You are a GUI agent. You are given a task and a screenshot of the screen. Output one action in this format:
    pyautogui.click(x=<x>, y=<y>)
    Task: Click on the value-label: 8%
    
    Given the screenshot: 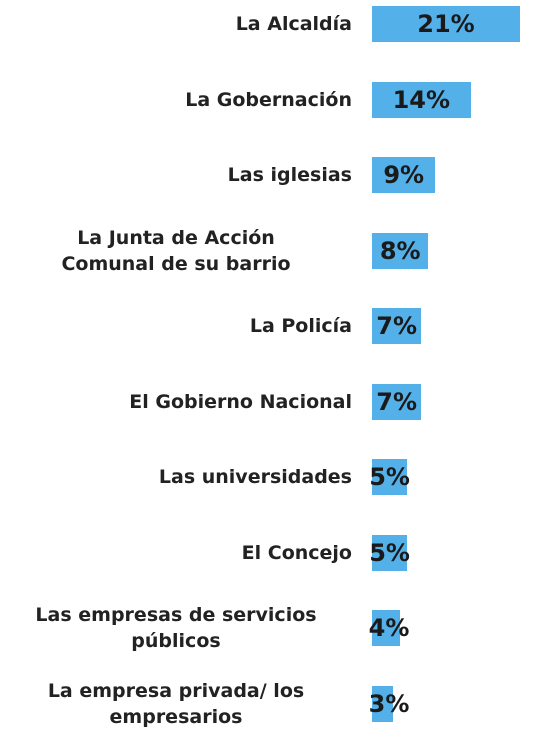 What is the action you would take?
    pyautogui.click(x=400, y=250)
    